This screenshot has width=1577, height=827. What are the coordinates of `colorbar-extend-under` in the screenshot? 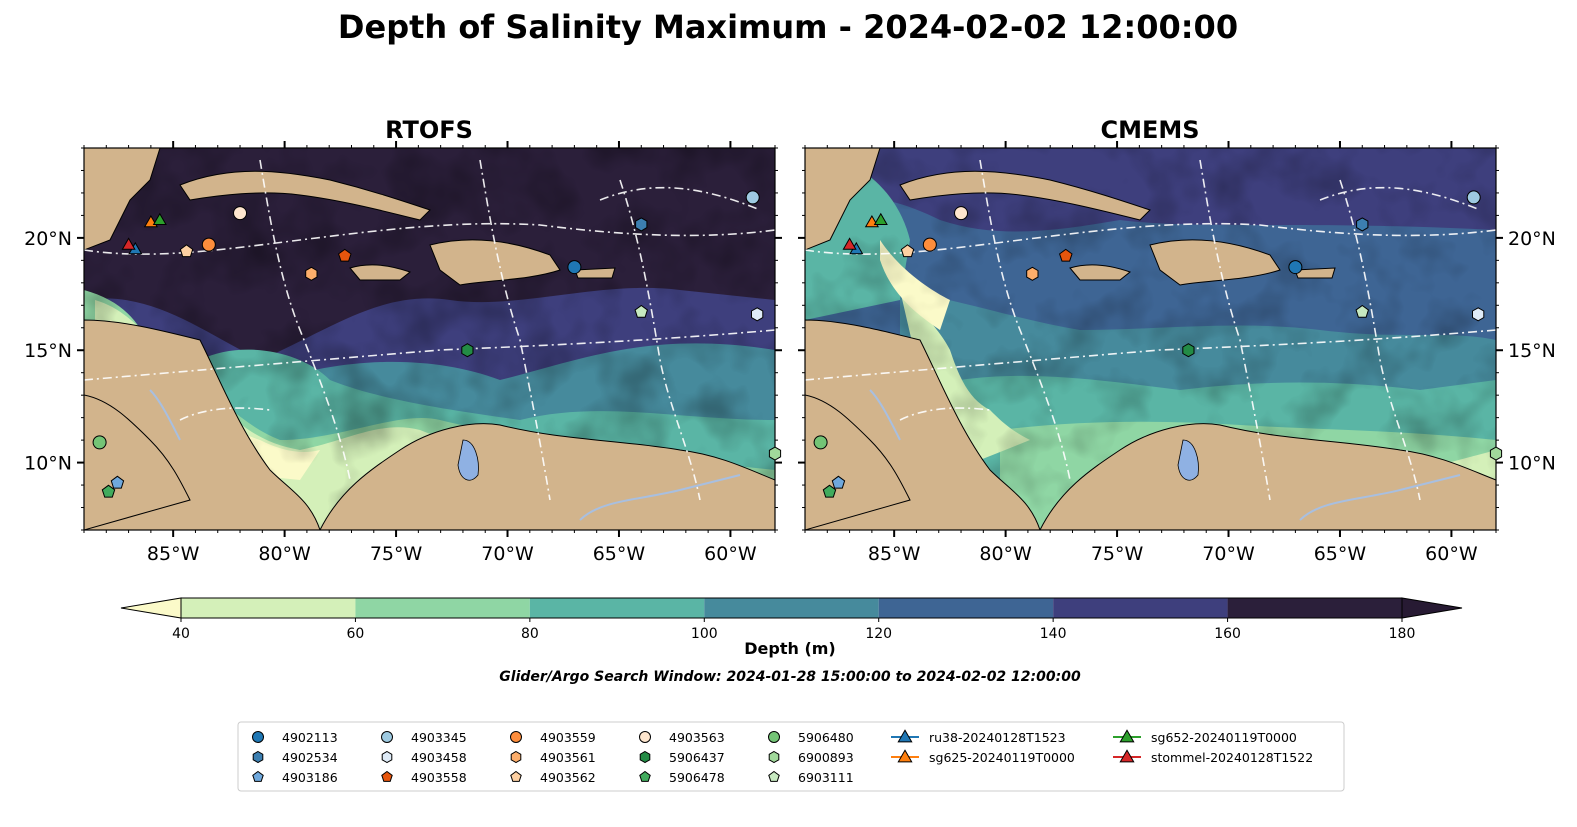 It's located at (151, 608).